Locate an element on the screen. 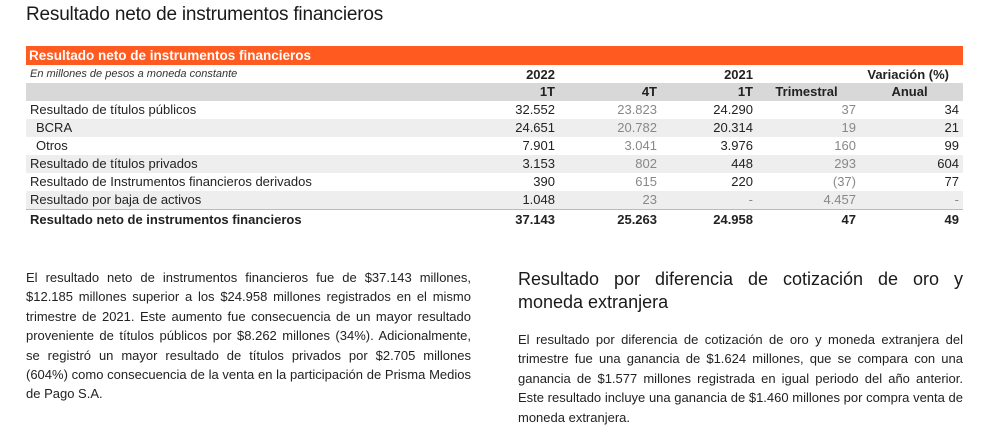 Image resolution: width=982 pixels, height=448 pixels. total-value: 25.263 is located at coordinates (610, 219).